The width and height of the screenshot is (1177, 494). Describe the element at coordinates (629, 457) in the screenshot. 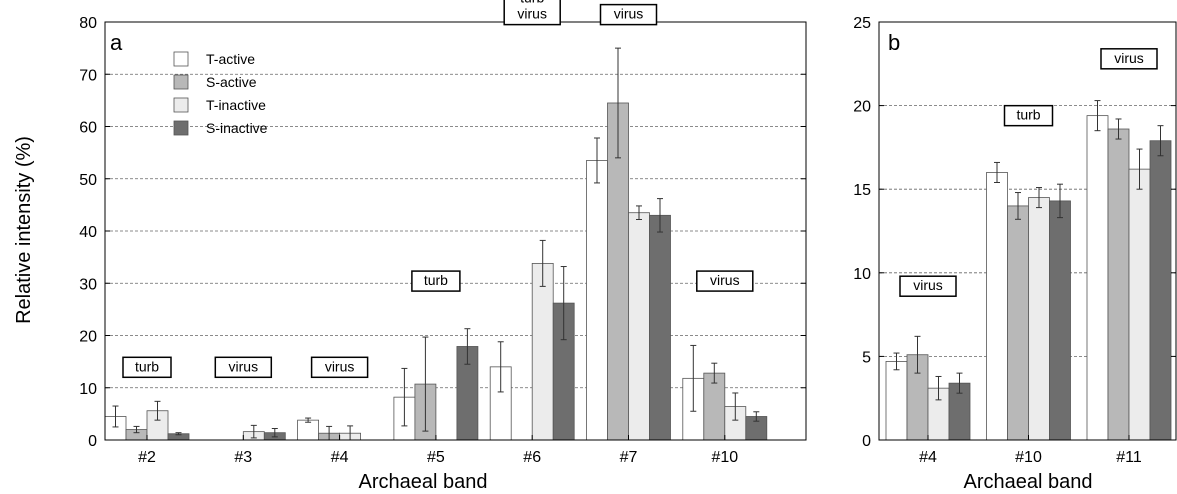

I see `x-tick-label: #7` at that location.